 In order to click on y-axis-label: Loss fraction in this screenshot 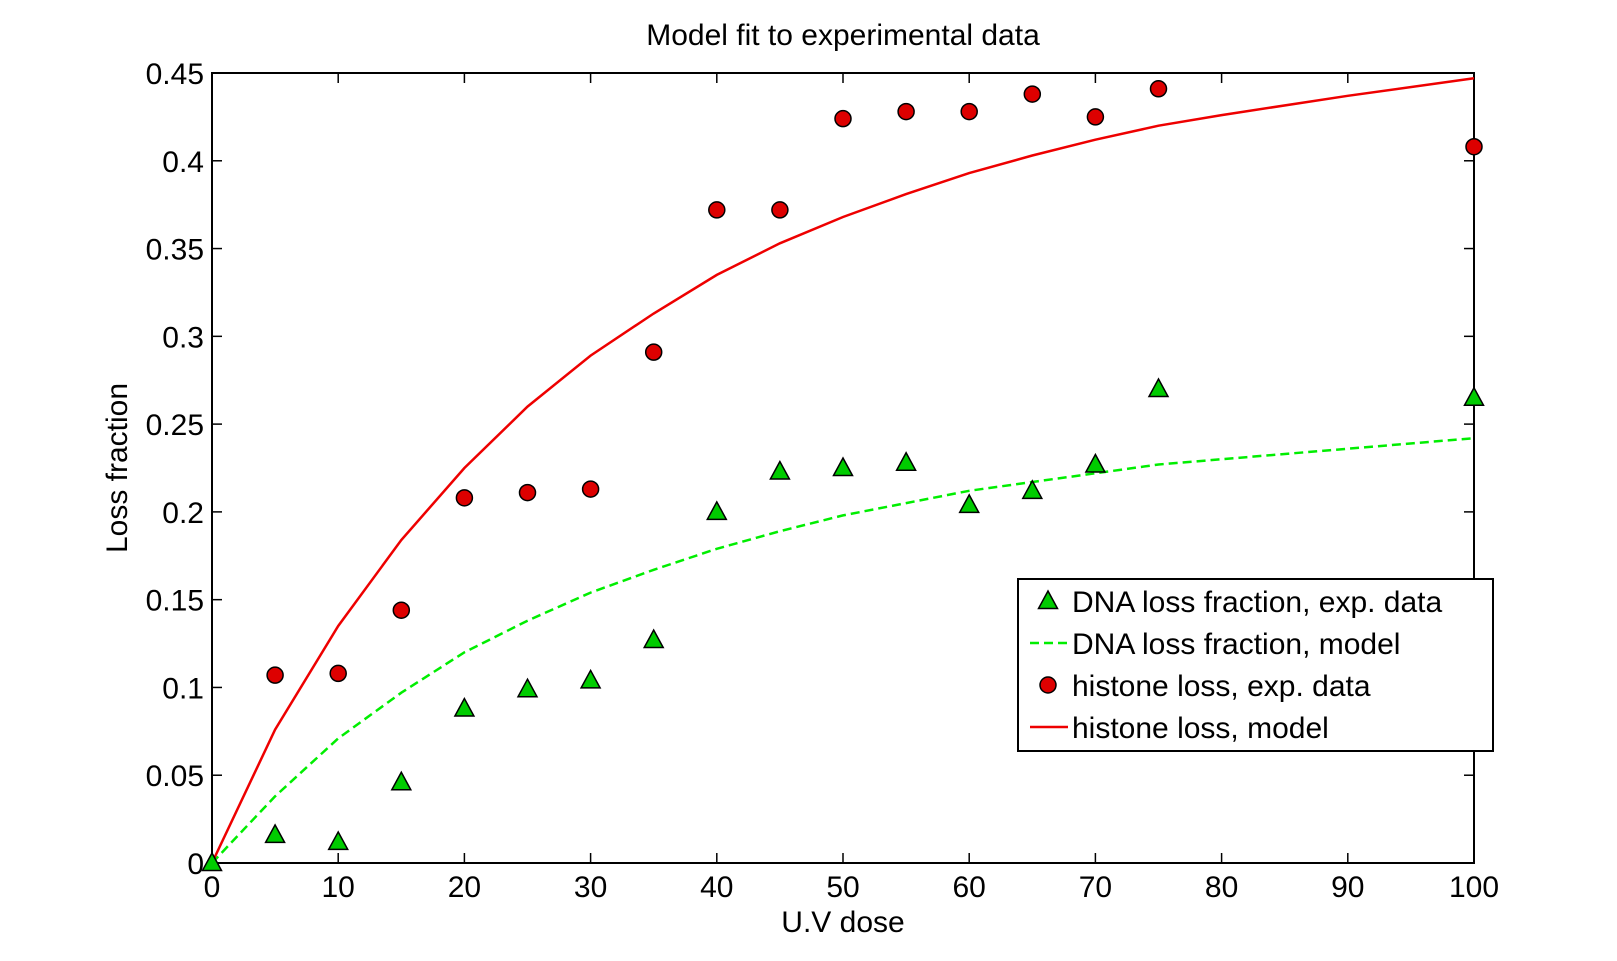, I will do `click(117, 468)`.